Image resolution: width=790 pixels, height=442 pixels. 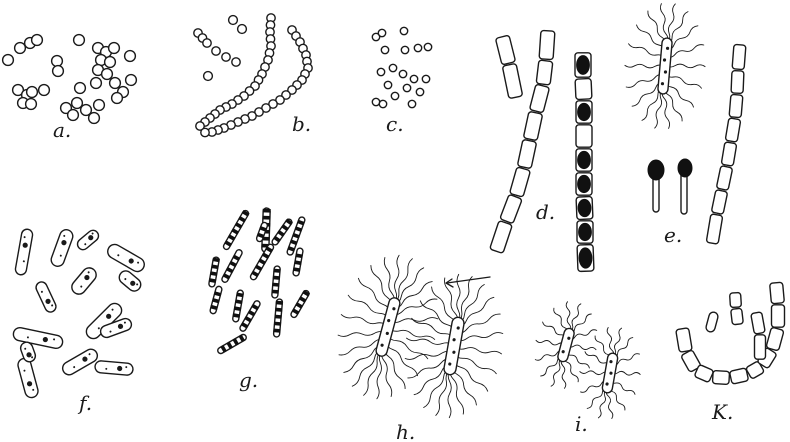 I want to click on panel-h-label: h., so click(x=405, y=431).